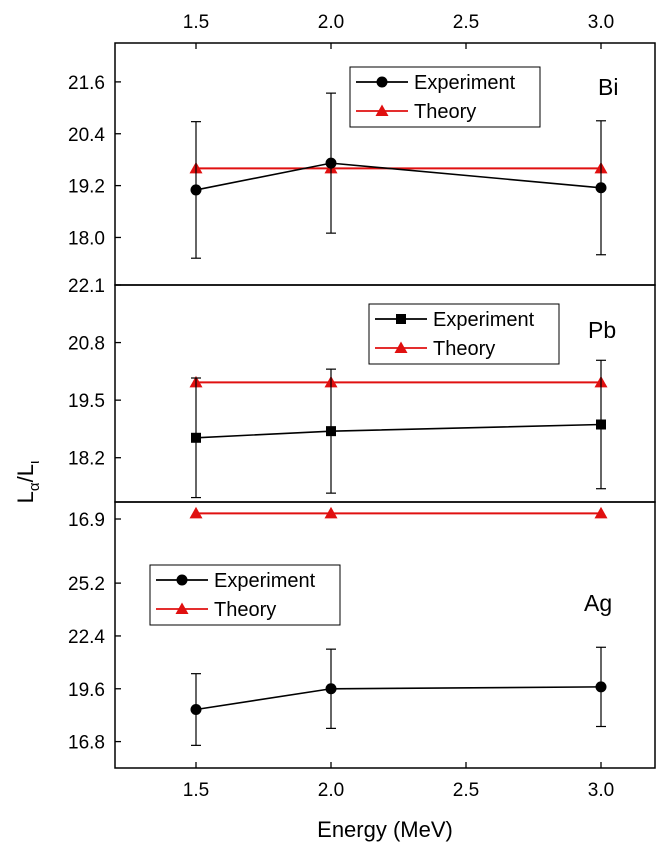 Image resolution: width=660 pixels, height=848 pixels. What do you see at coordinates (34, 462) in the screenshot?
I see `y-axis-label-sub2: ι` at bounding box center [34, 462].